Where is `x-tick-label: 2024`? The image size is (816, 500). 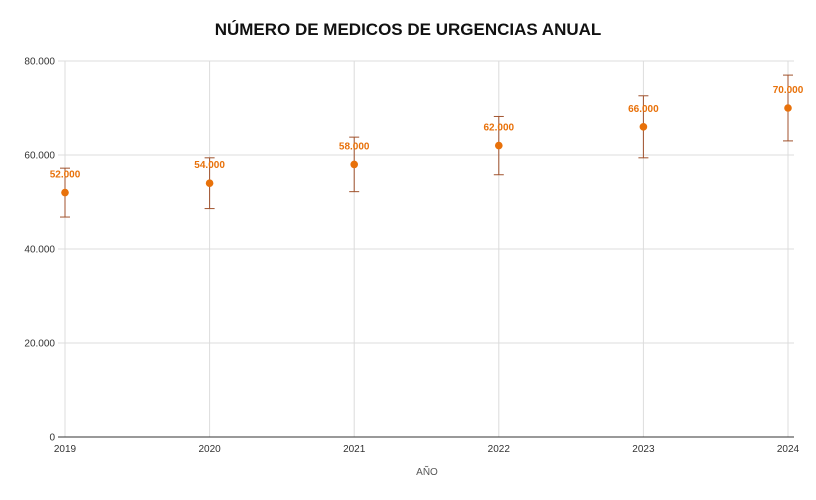 x-tick-label: 2024 is located at coordinates (788, 449).